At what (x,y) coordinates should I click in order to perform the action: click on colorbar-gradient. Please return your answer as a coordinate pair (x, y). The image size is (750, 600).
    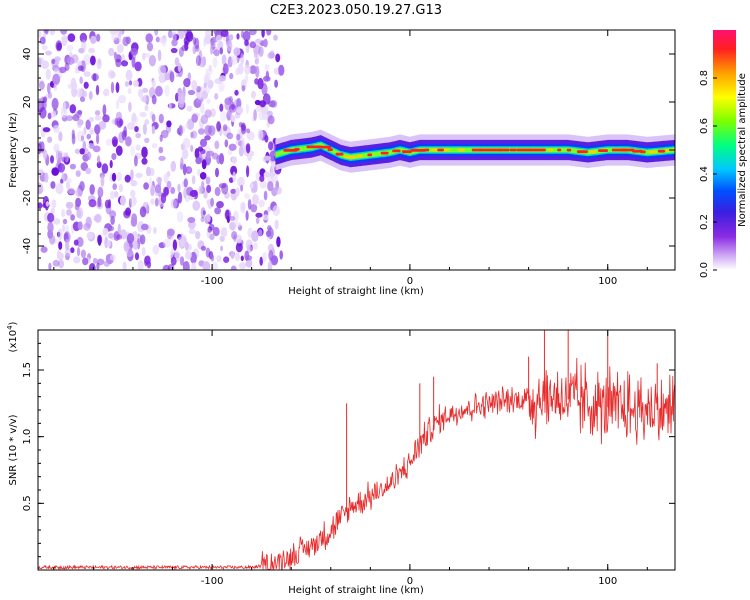
    Looking at the image, I should click on (724, 150).